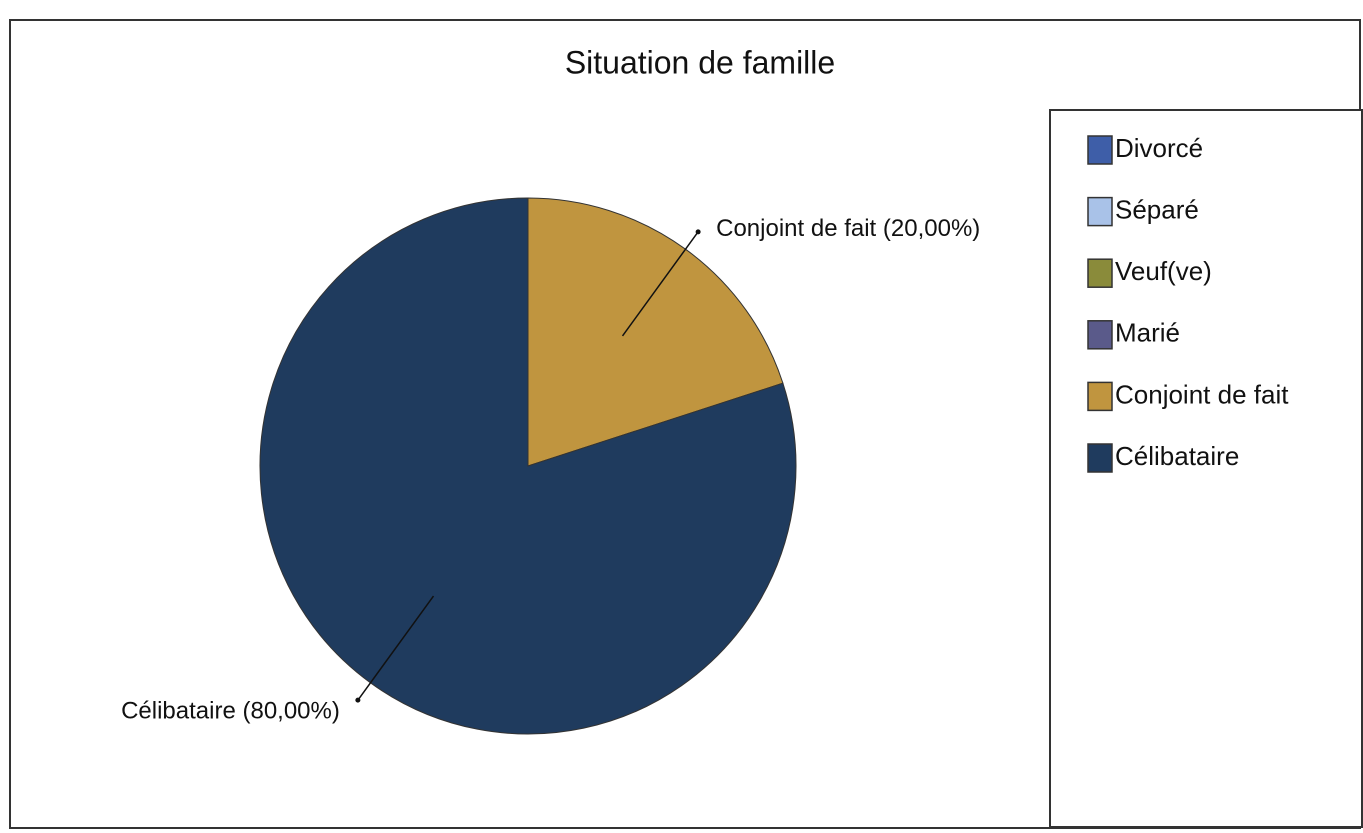 The height and width of the screenshot is (833, 1363). What do you see at coordinates (230, 711) in the screenshot?
I see `data-label: Célibataire (80,00%)` at bounding box center [230, 711].